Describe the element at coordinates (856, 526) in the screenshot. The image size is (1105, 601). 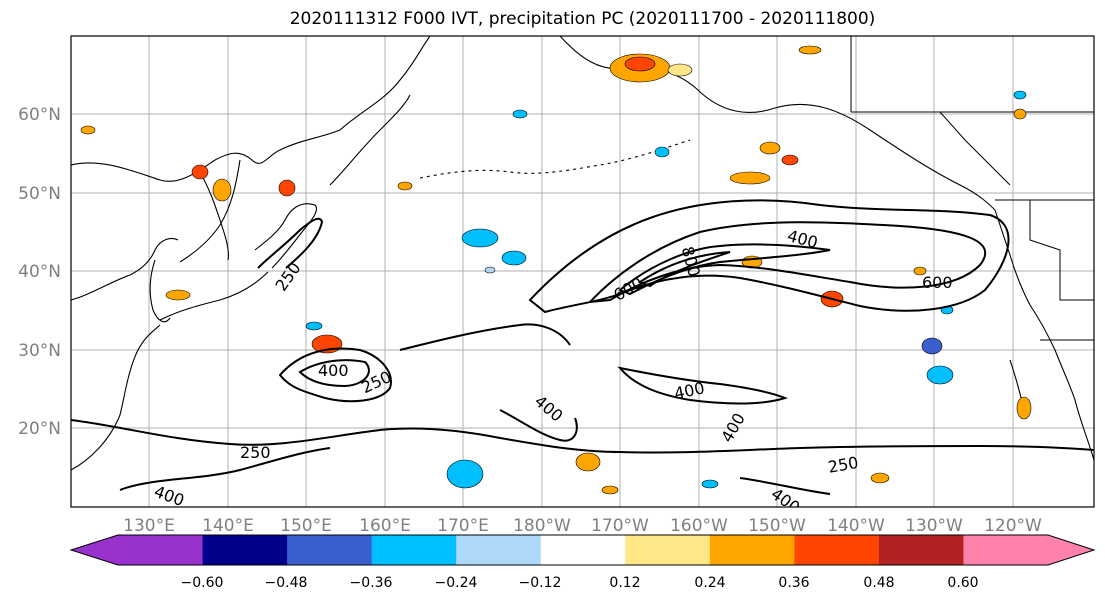
I see `lon-tick-label: 140°W` at that location.